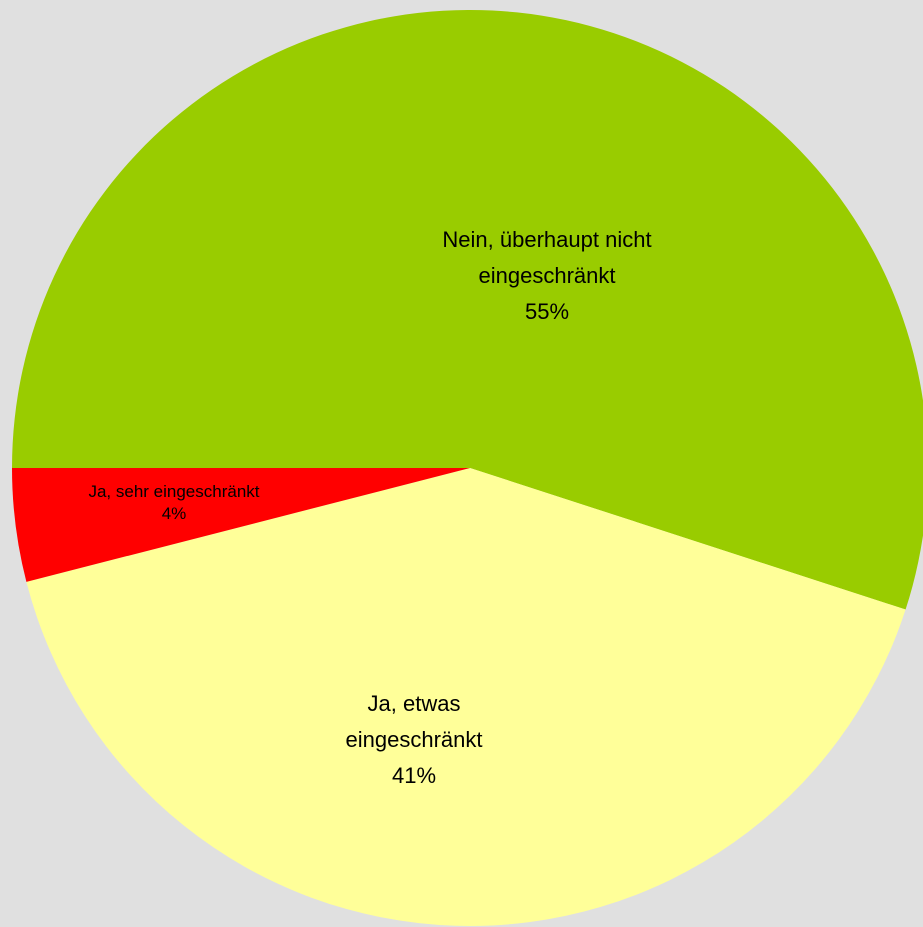 The height and width of the screenshot is (927, 923). I want to click on pie-slice, so click(241, 525).